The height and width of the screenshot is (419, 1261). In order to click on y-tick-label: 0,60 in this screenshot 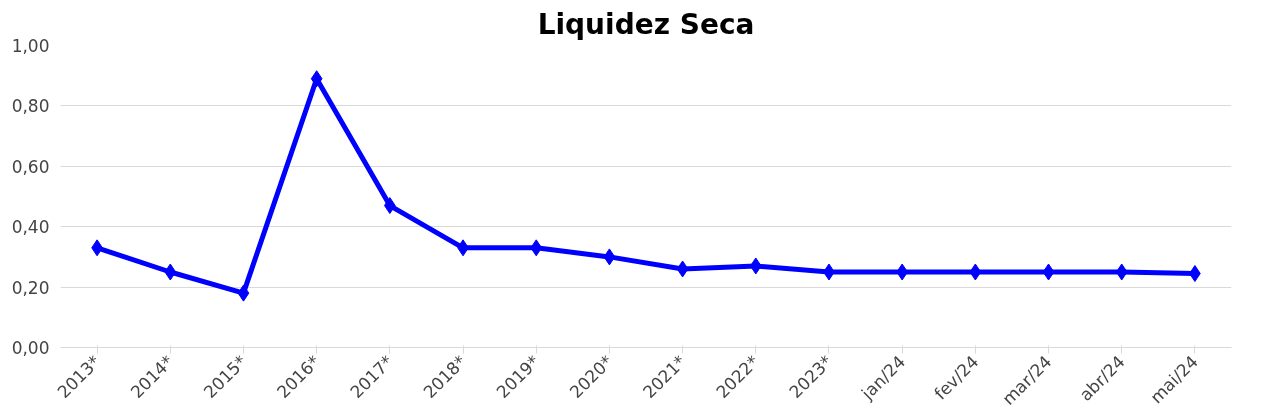, I will do `click(30, 166)`.